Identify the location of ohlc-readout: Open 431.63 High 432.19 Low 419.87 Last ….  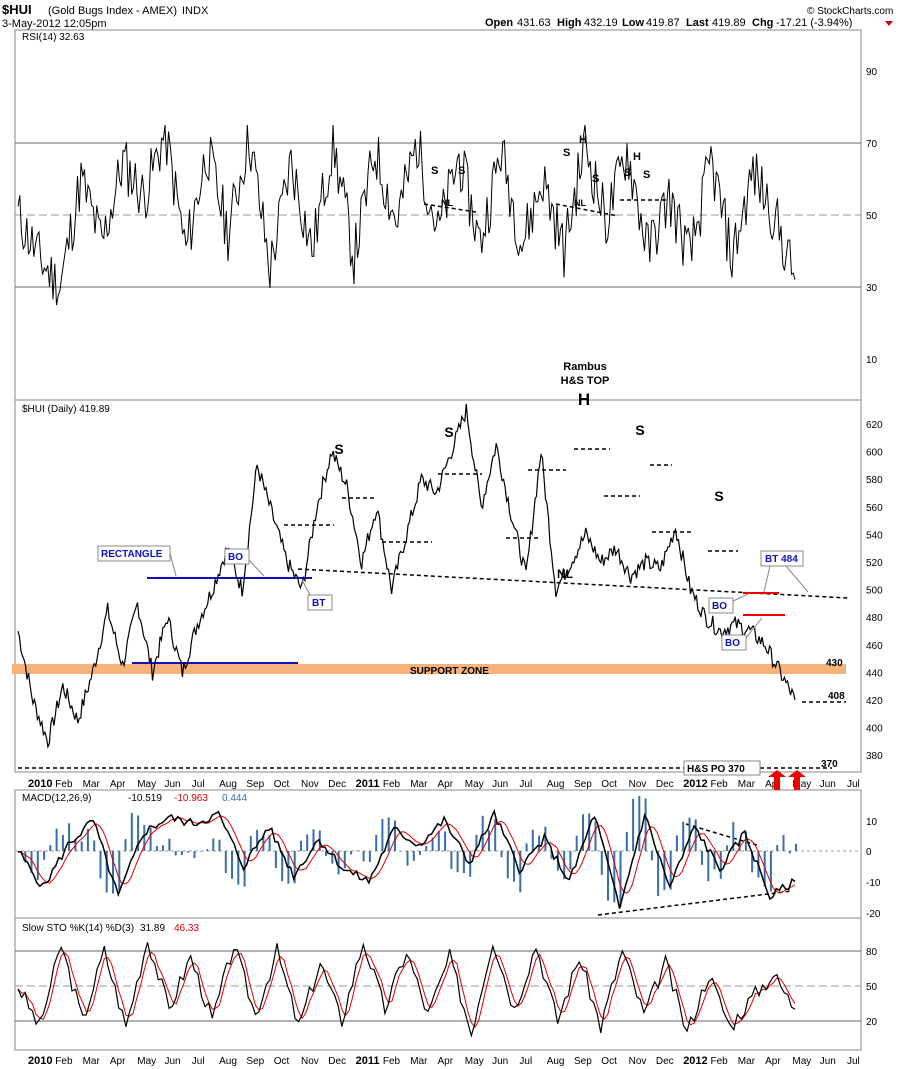
(689, 23).